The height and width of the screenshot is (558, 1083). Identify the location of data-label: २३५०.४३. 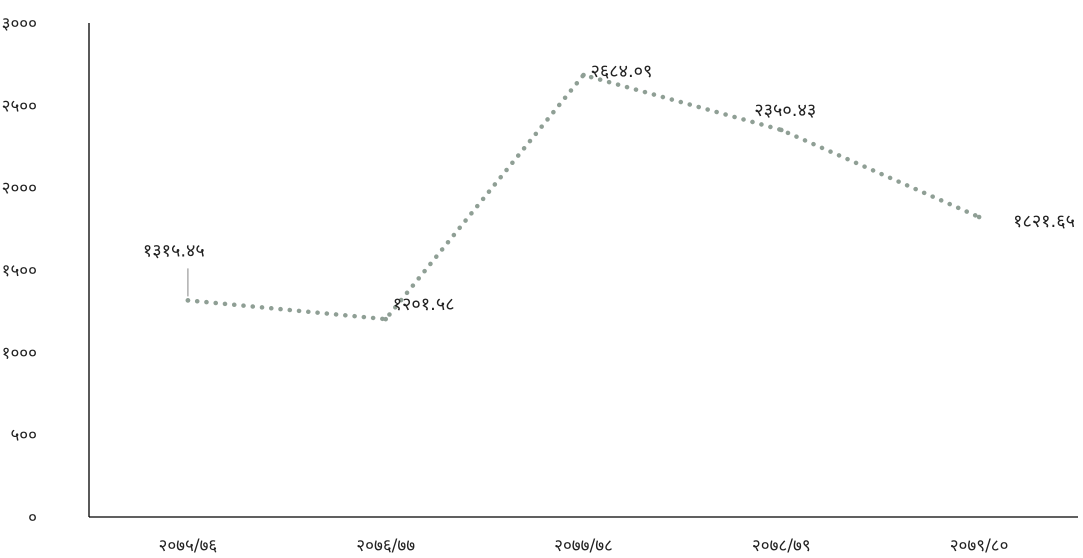
(785, 110).